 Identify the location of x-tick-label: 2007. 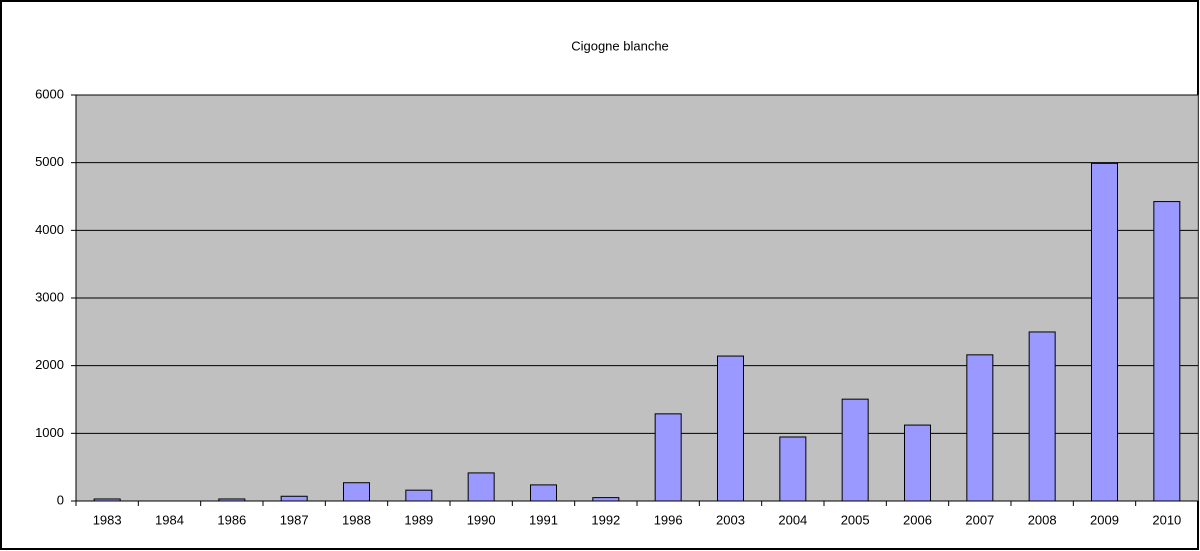
(979, 519).